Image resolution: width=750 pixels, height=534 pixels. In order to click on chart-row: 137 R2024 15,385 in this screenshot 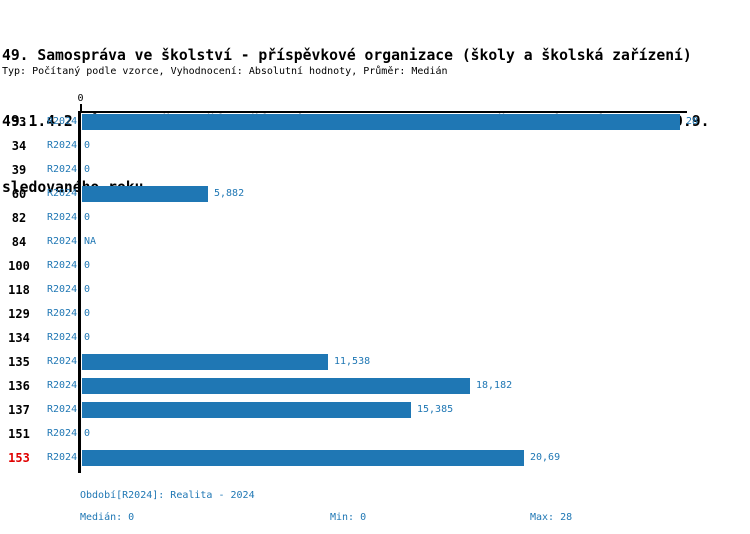, I will do `click(375, 410)`.